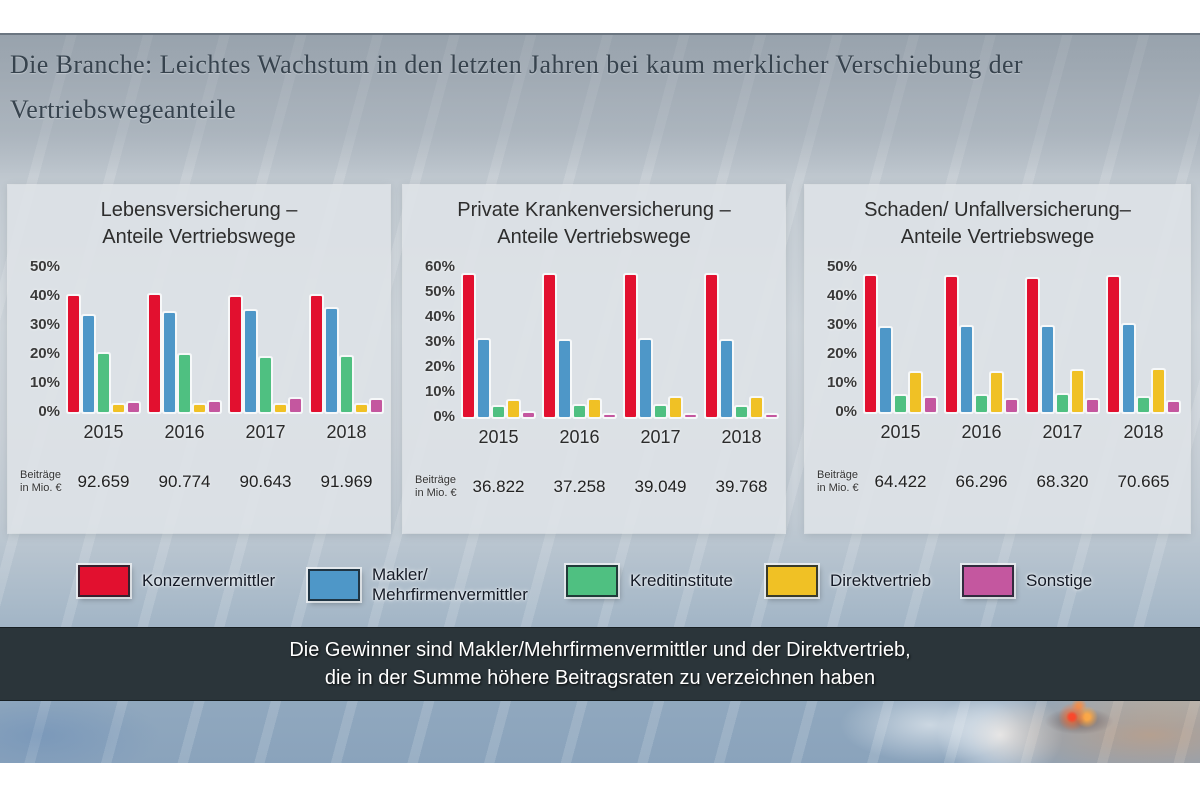  Describe the element at coordinates (184, 481) in the screenshot. I see `premium-value-2016: 90.774` at that location.